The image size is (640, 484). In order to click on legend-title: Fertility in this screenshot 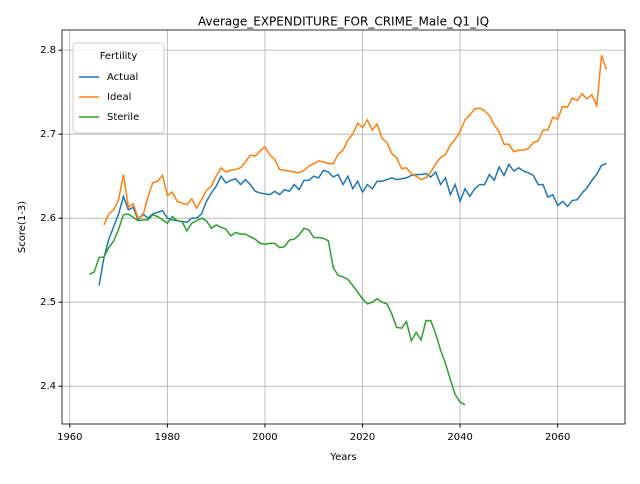, I will do `click(119, 56)`.